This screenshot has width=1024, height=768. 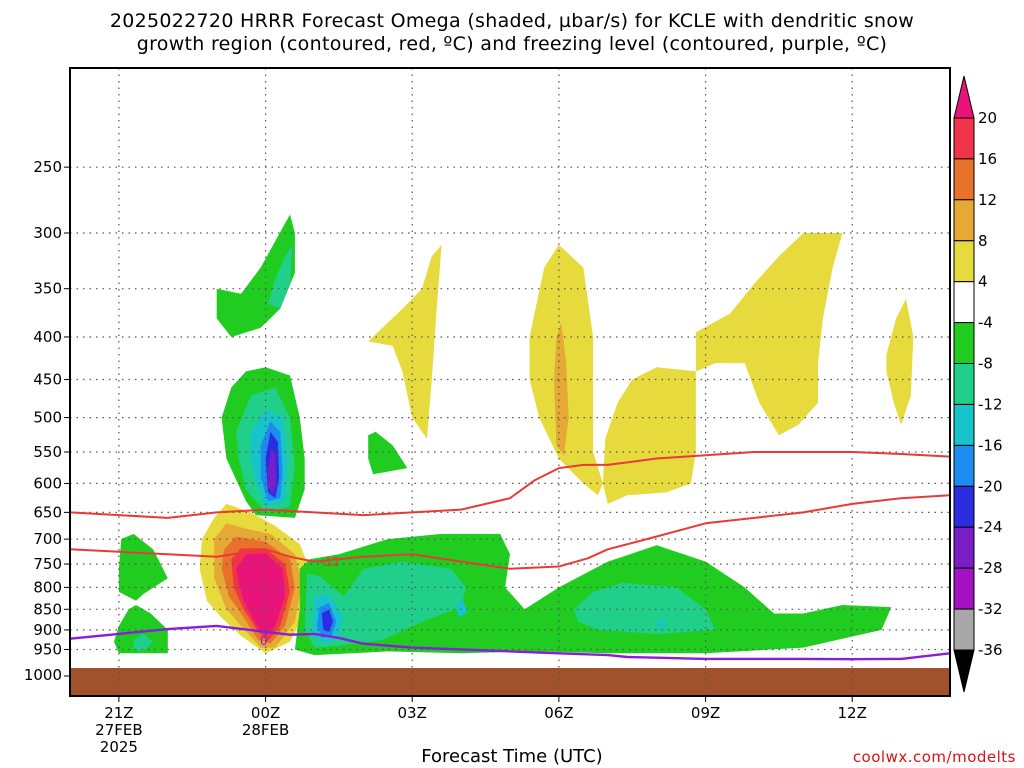 I want to click on freezing-contour-label: 0, so click(x=264, y=641).